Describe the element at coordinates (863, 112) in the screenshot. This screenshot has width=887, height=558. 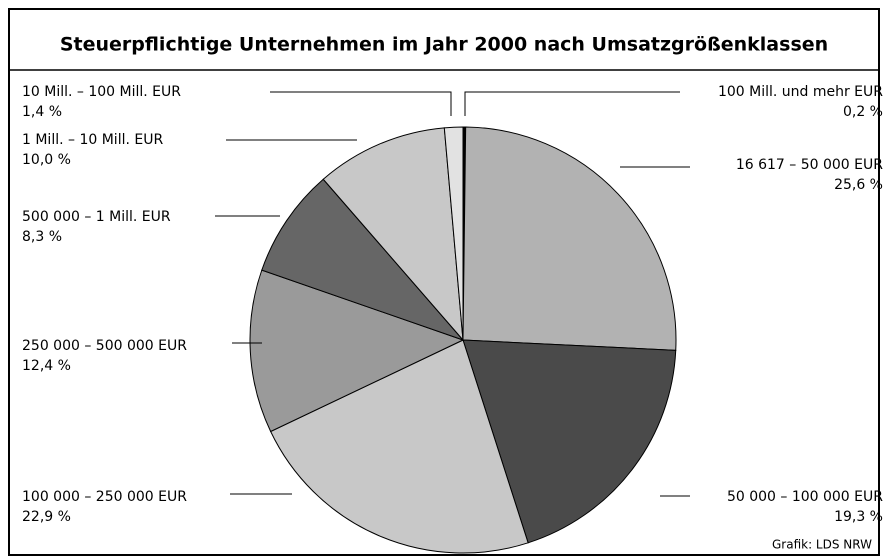
I see `slice-value-label: 0,2 %` at that location.